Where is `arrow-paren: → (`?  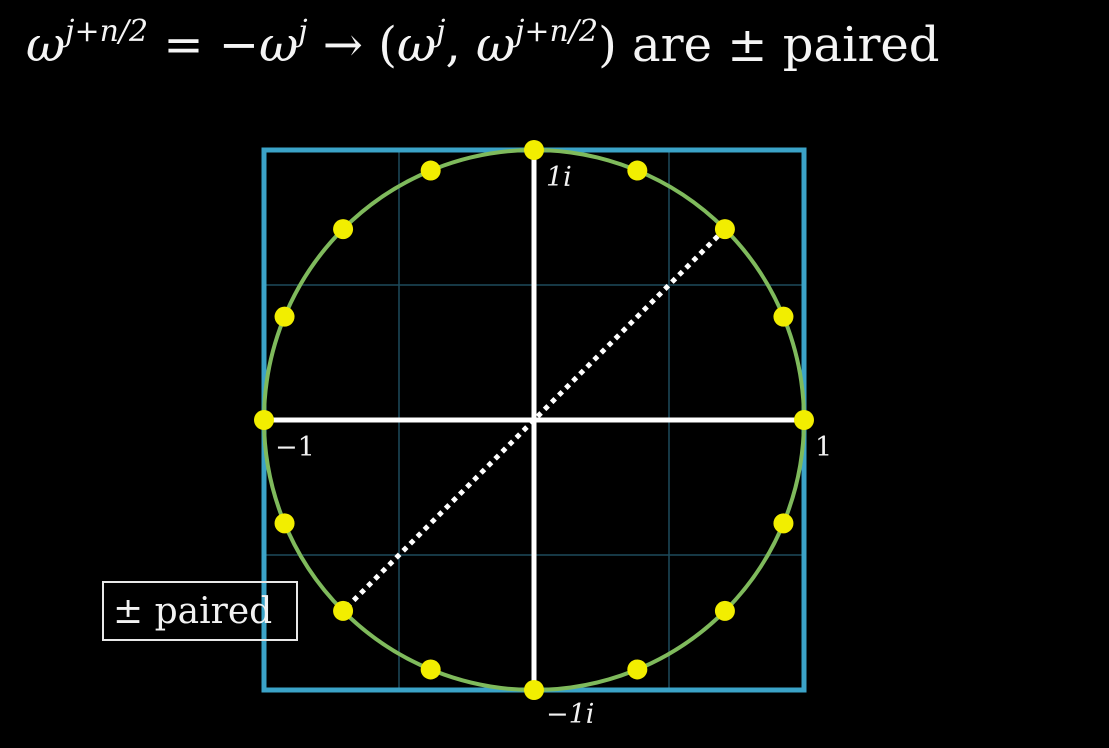 arrow-paren: → ( is located at coordinates (352, 45).